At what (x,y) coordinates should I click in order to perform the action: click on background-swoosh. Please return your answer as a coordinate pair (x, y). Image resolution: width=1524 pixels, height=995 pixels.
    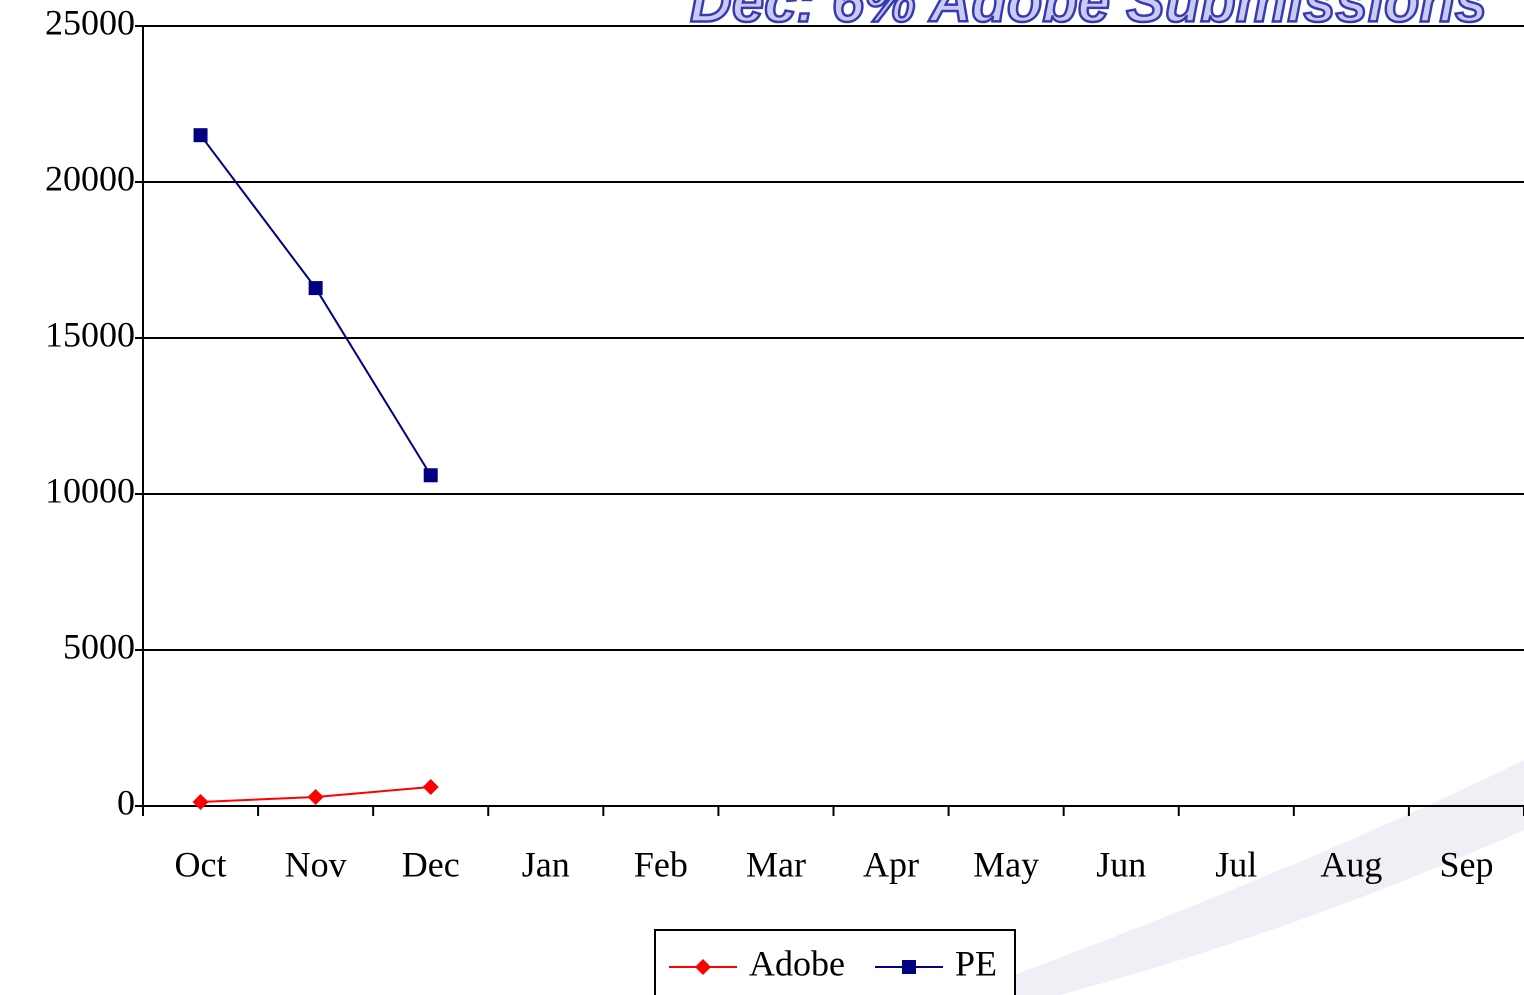
    Looking at the image, I should click on (1242, 877).